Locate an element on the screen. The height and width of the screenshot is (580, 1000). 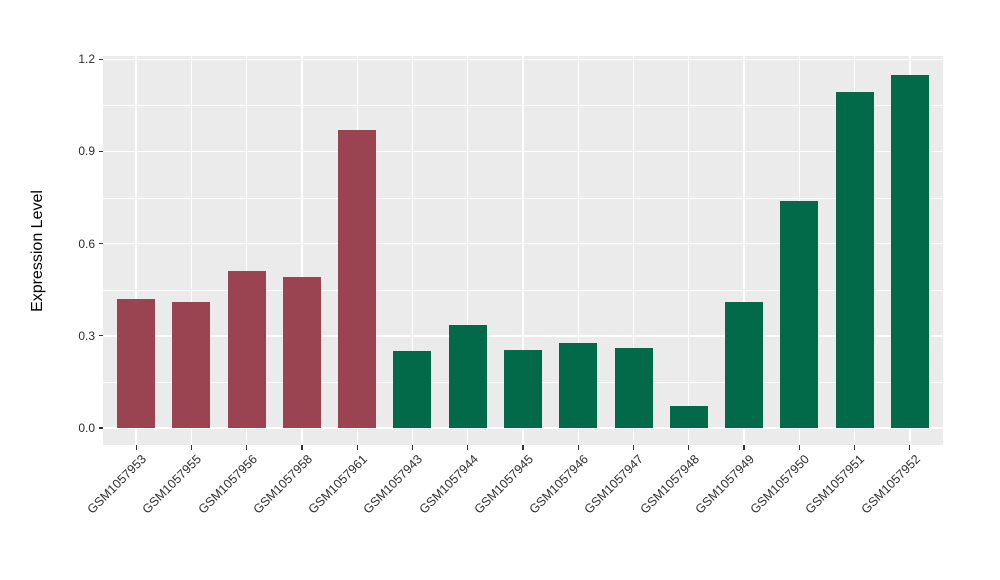
bar-GSM1057944 is located at coordinates (467, 376).